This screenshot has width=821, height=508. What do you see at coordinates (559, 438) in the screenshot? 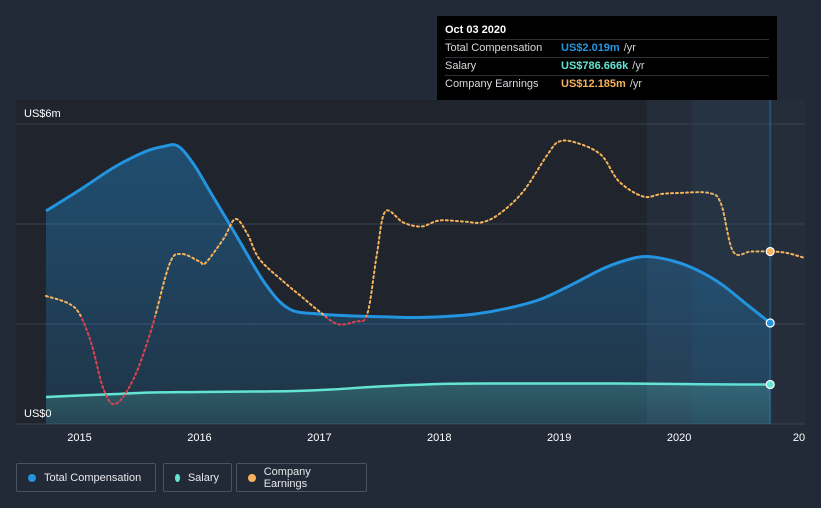
I see `x-tick-label: 2019` at bounding box center [559, 438].